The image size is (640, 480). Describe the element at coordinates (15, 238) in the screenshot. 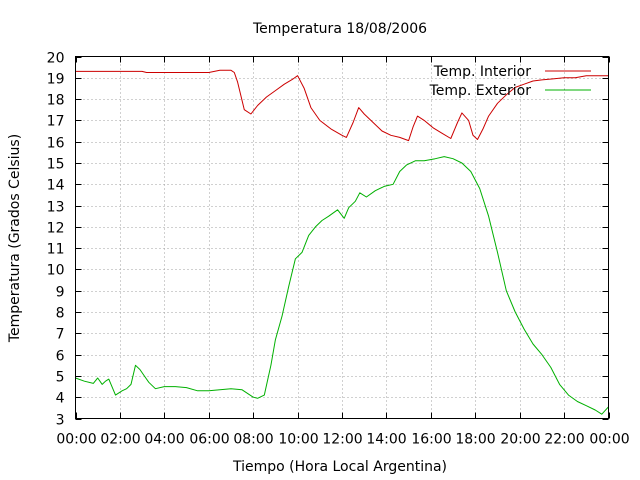

I see `y-axis-label: Temperatura (Grados Celsius)` at that location.